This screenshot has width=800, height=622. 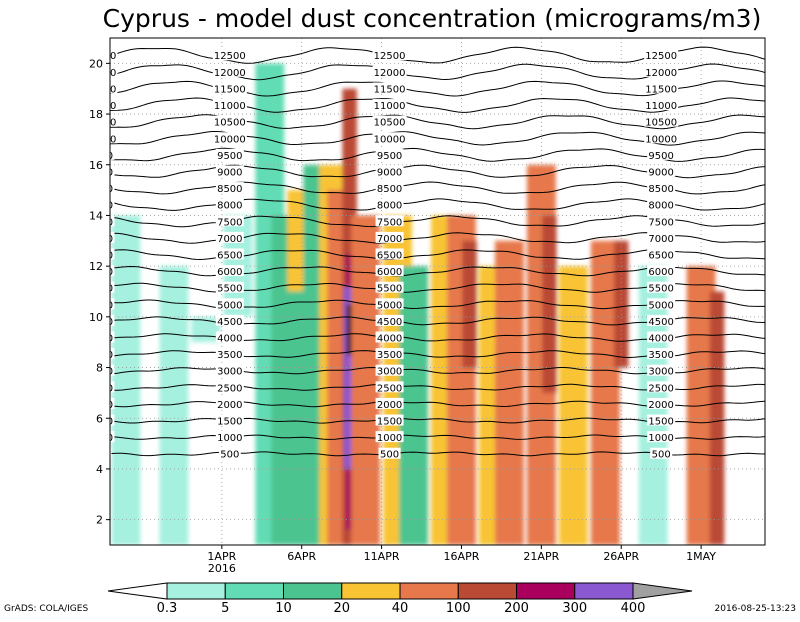 I want to click on x-tick-sublabel: 2016, so click(x=222, y=568).